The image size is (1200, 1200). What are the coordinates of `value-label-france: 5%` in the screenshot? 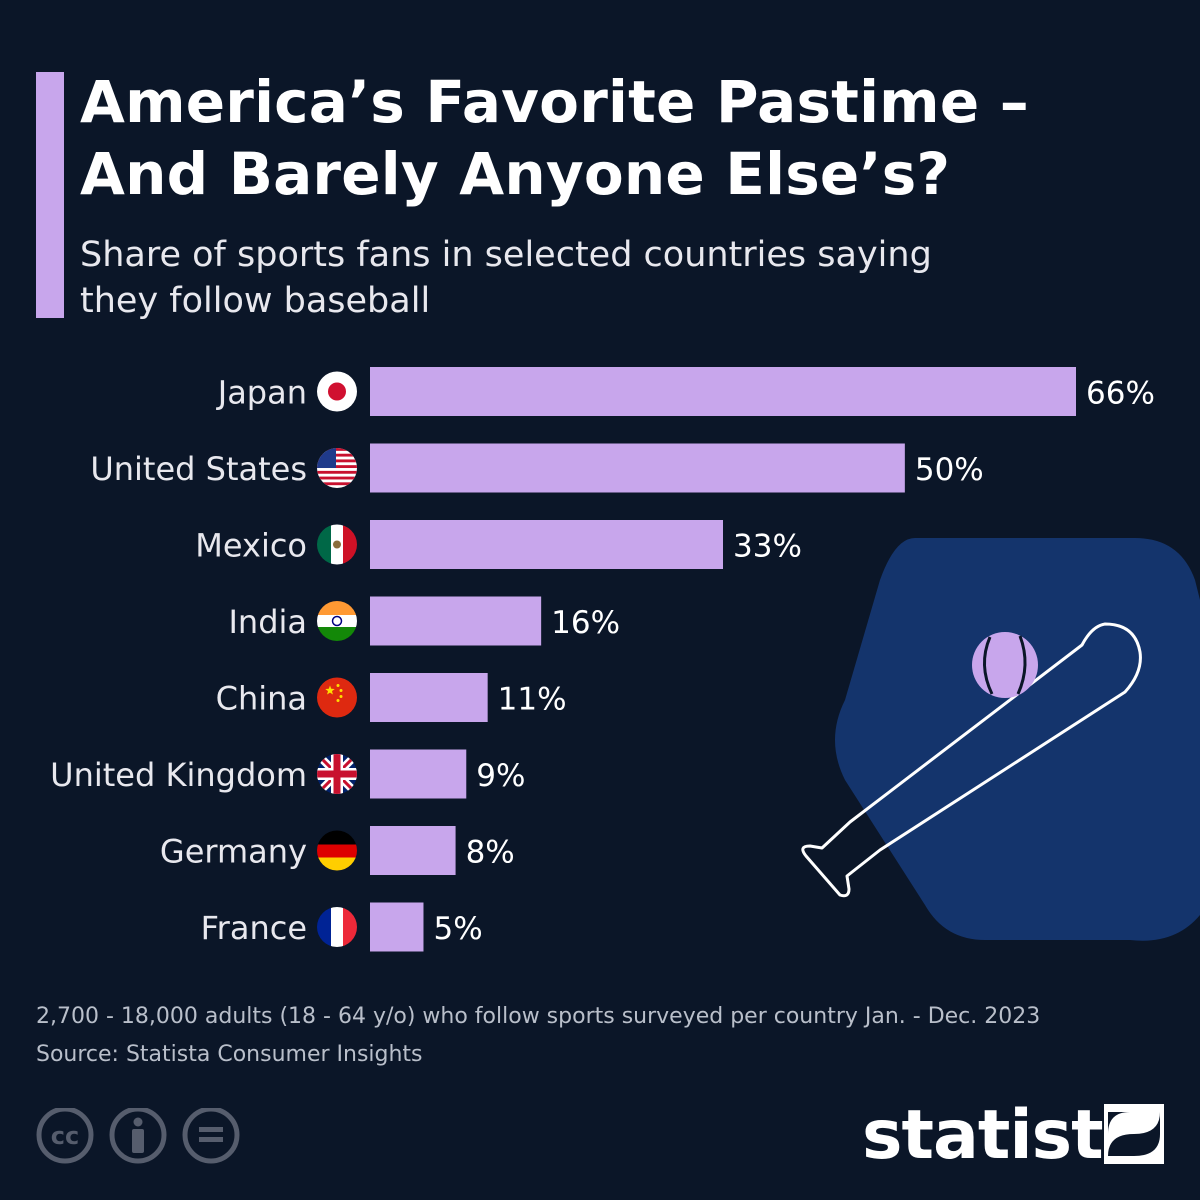 It's located at (457, 929).